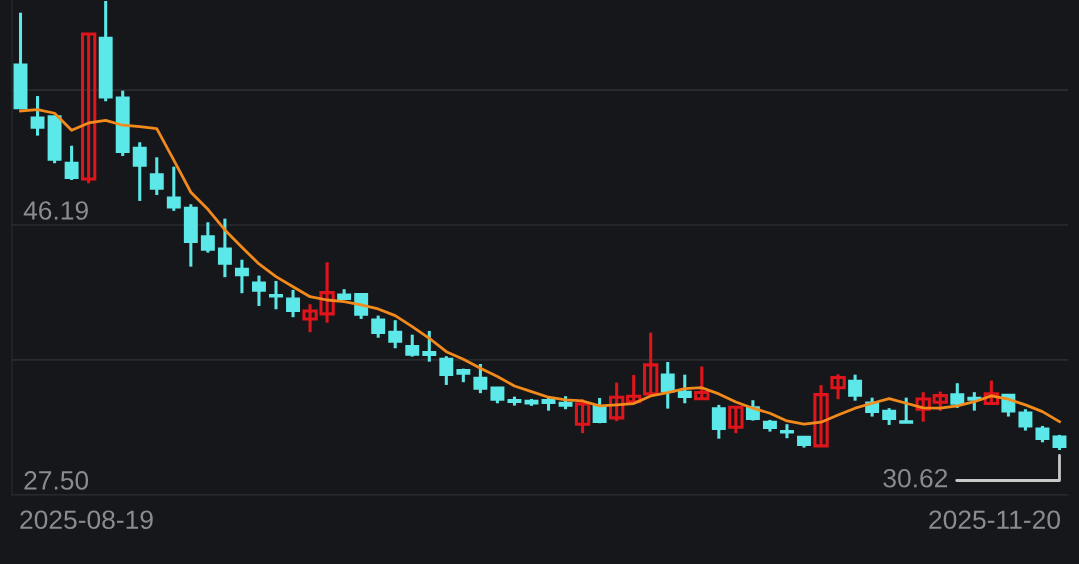 This screenshot has height=564, width=1079. Describe the element at coordinates (56, 480) in the screenshot. I see `y-tick-label: 27.50` at that location.